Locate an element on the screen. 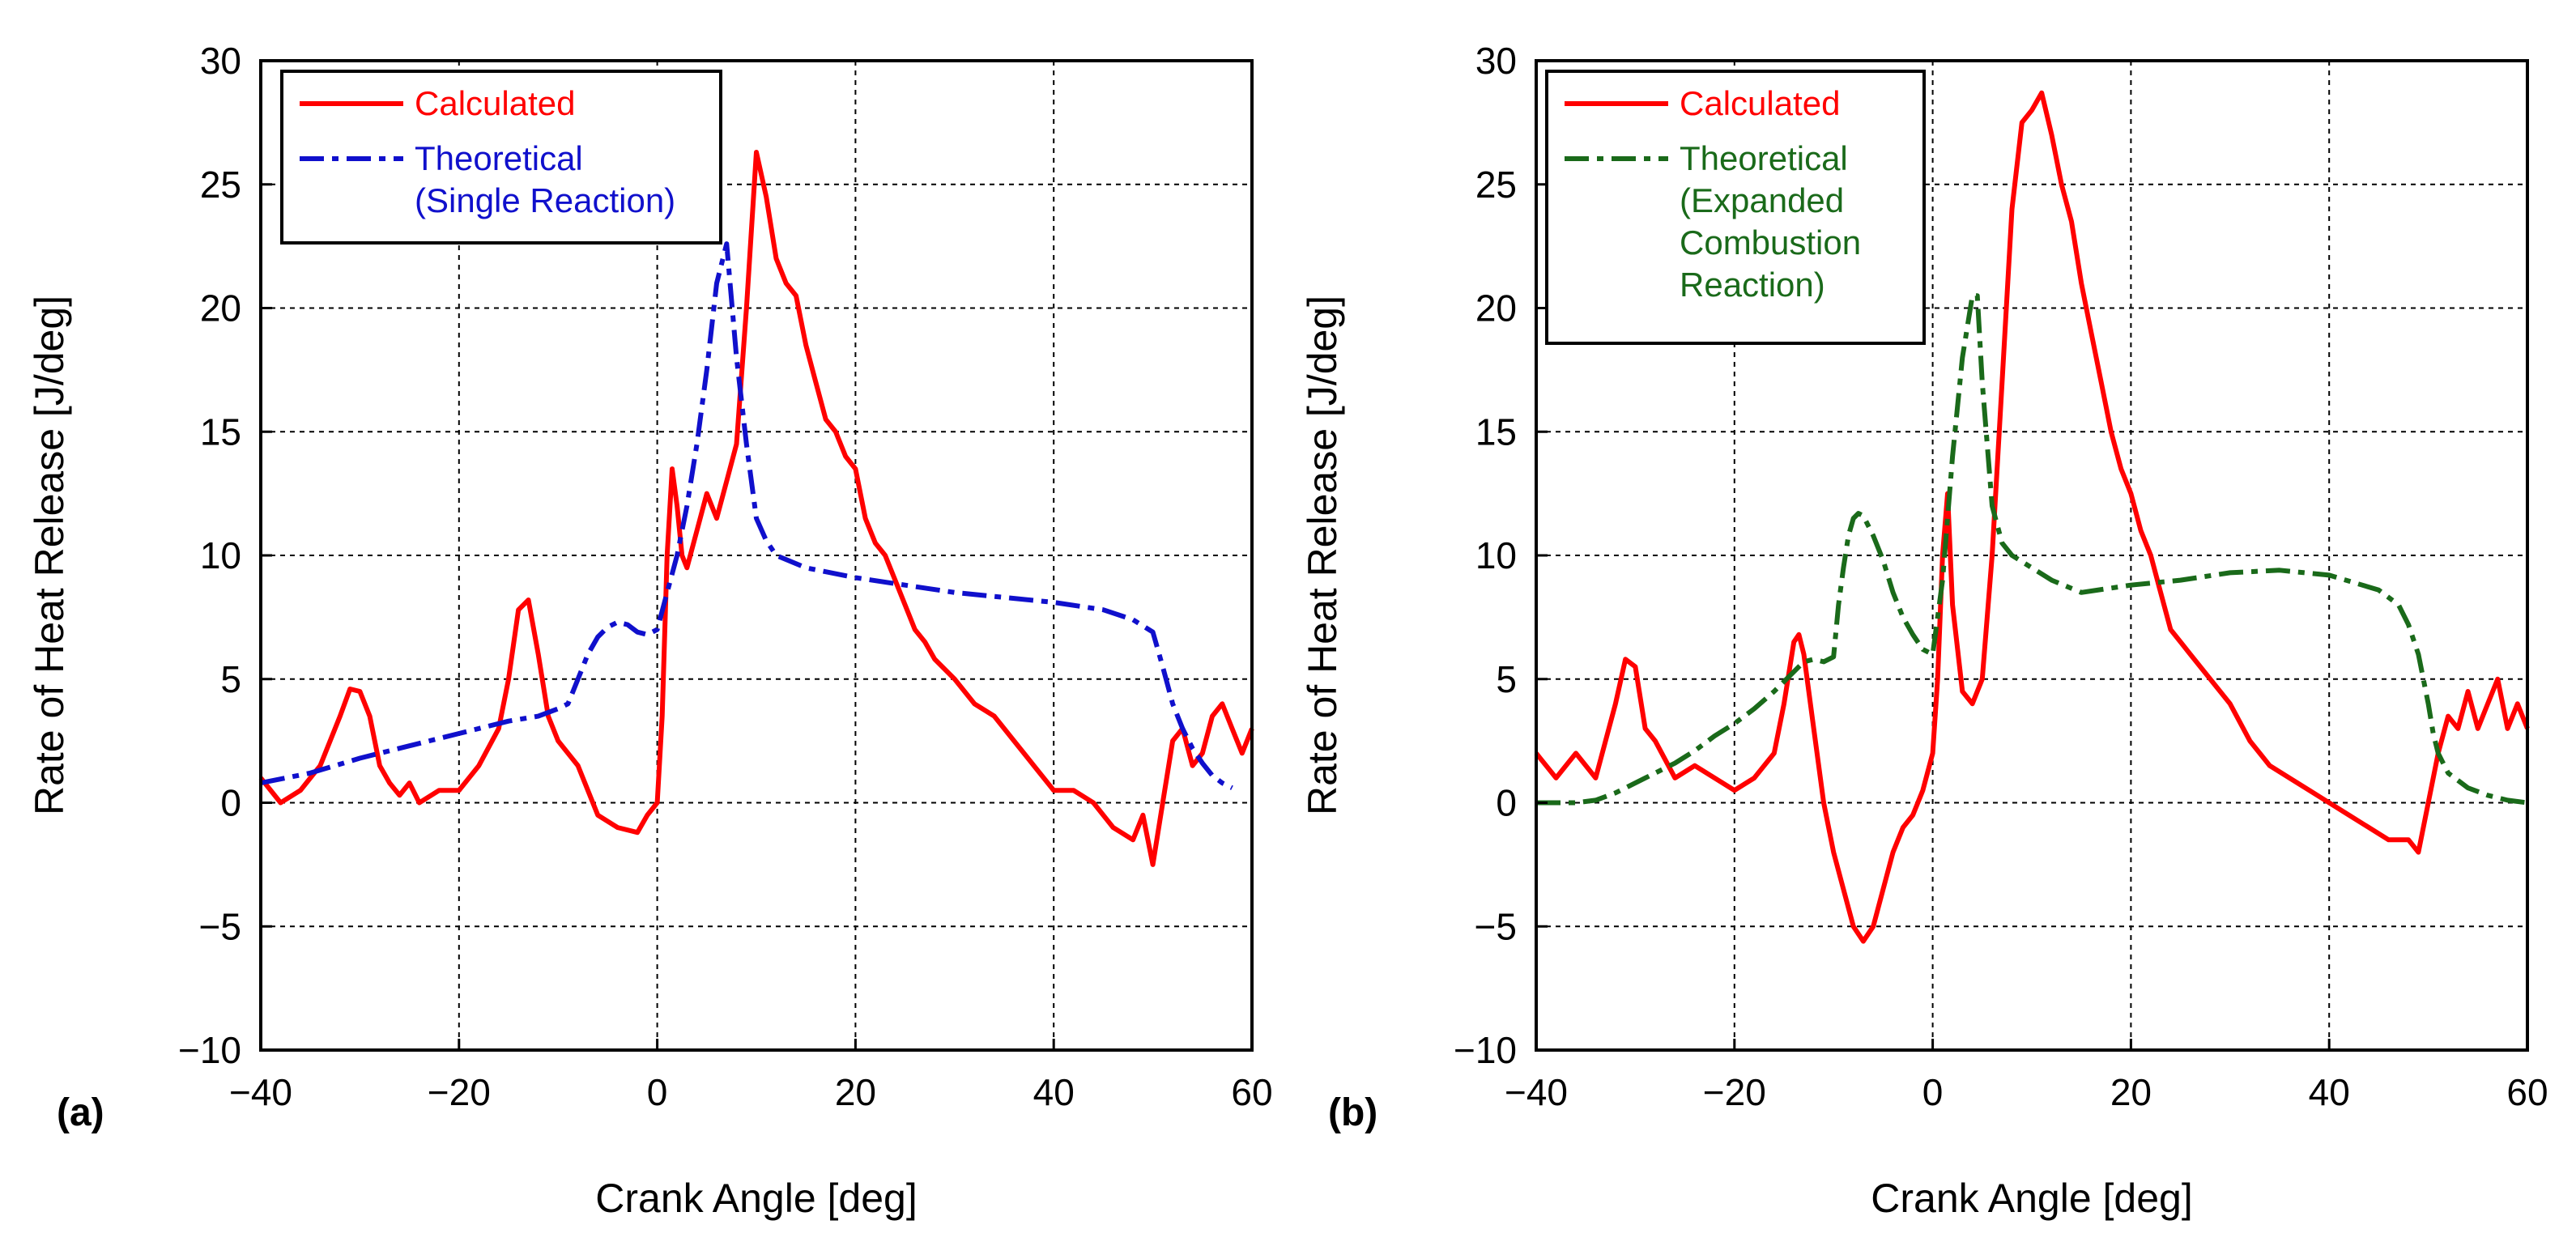  legend-label: Combustion is located at coordinates (1770, 242).